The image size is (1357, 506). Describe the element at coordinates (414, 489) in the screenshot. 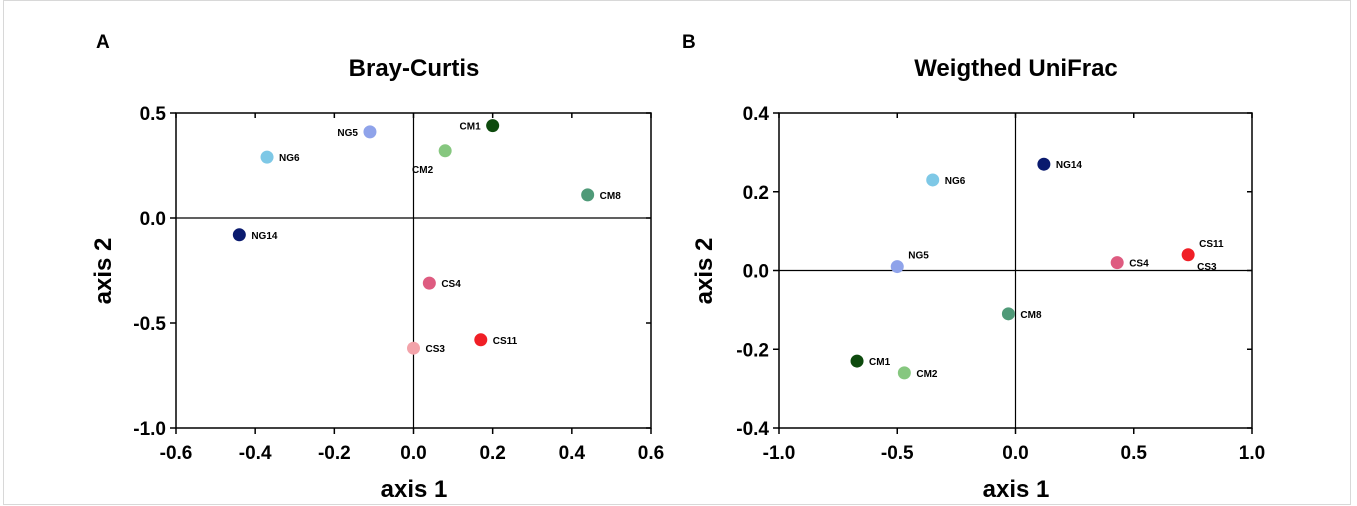

I see `x-axis-label-a: axis 1` at that location.